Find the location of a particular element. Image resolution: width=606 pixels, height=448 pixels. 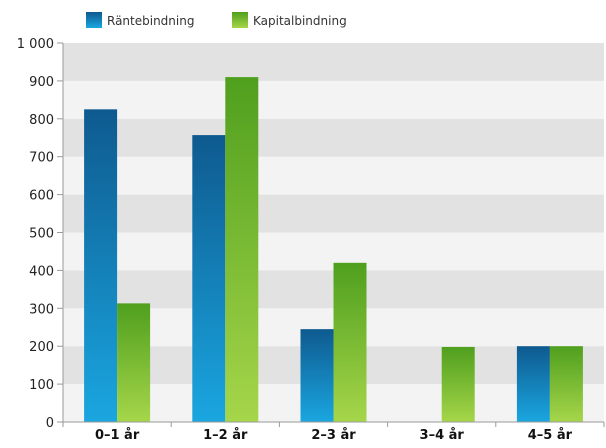

y-tick-label: 900 is located at coordinates (41, 82).